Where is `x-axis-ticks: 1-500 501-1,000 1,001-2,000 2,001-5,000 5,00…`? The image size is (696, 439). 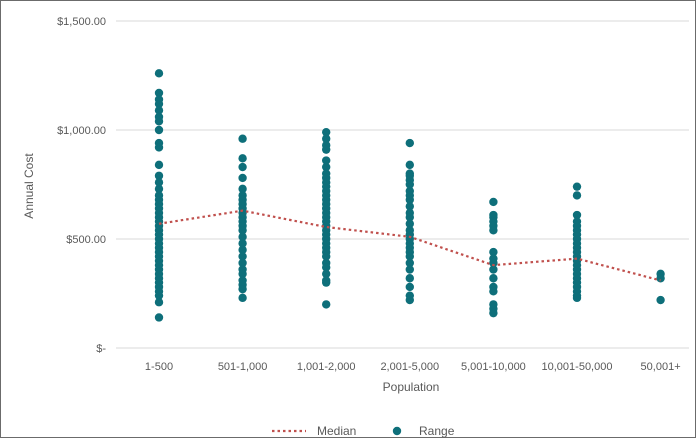
x-axis-ticks: 1-500 501-1,000 1,001-2,000 2,001-5,000 5,00… is located at coordinates (413, 367).